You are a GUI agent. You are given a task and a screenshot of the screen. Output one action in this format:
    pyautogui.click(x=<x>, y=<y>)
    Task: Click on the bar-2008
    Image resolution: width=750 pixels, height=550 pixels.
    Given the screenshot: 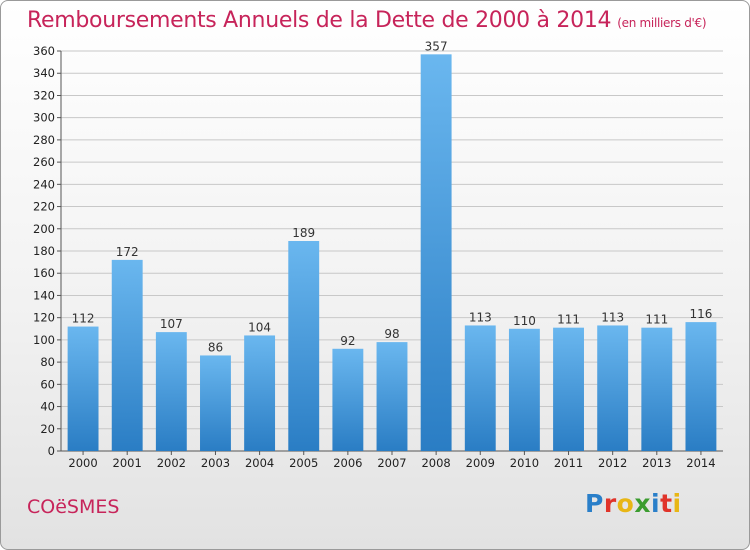 What is the action you would take?
    pyautogui.click(x=436, y=252)
    